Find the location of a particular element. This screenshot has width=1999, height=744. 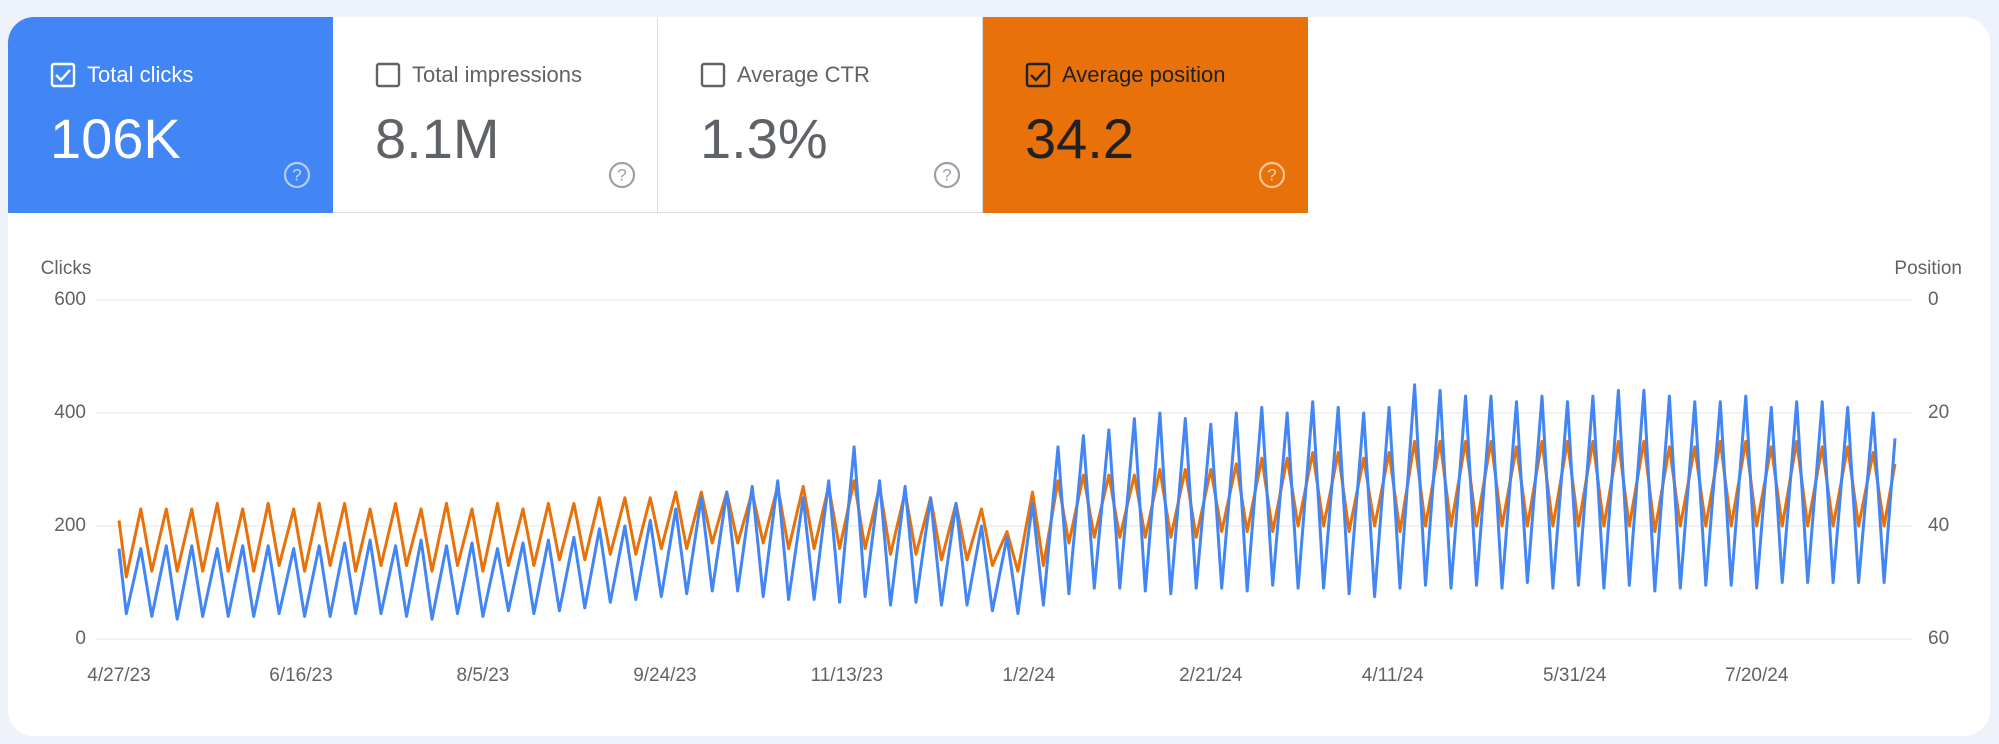

y-axis-title: Clicks is located at coordinates (66, 268).